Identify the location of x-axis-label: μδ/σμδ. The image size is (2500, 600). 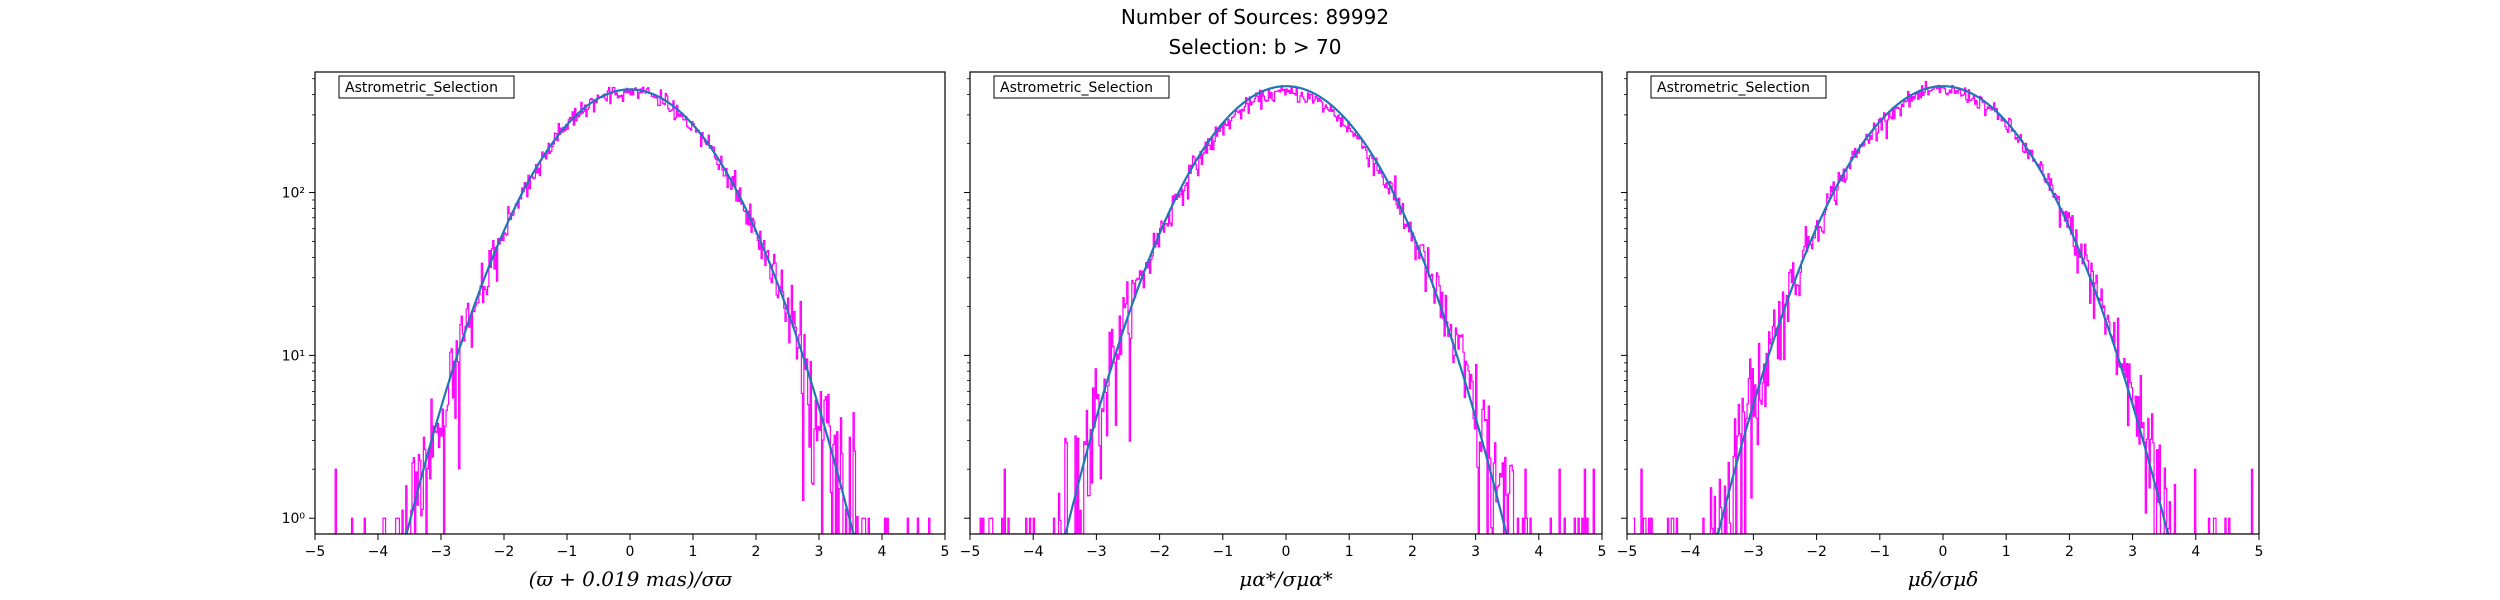
(1943, 579).